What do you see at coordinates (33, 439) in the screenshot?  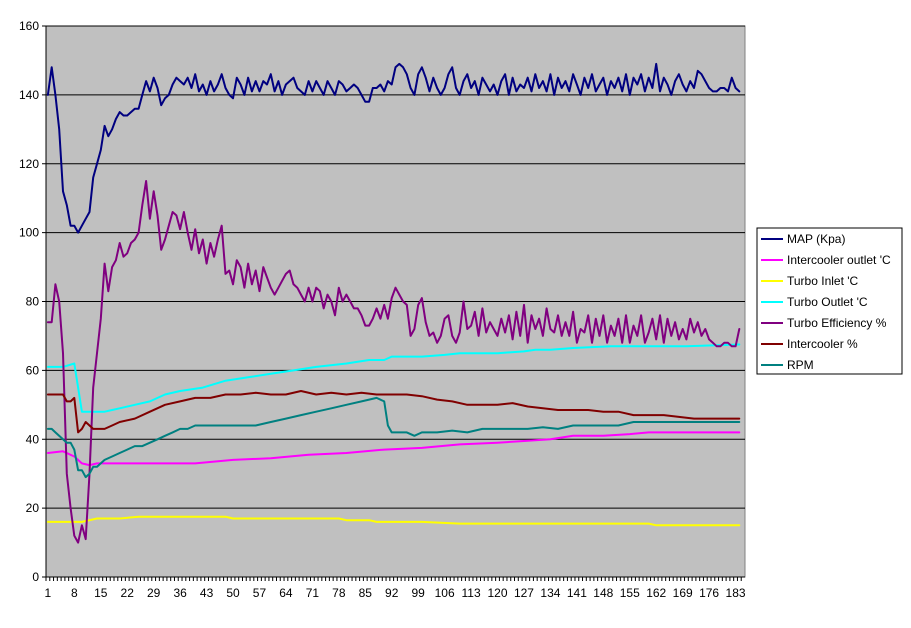 I see `y-tick-label: 40` at bounding box center [33, 439].